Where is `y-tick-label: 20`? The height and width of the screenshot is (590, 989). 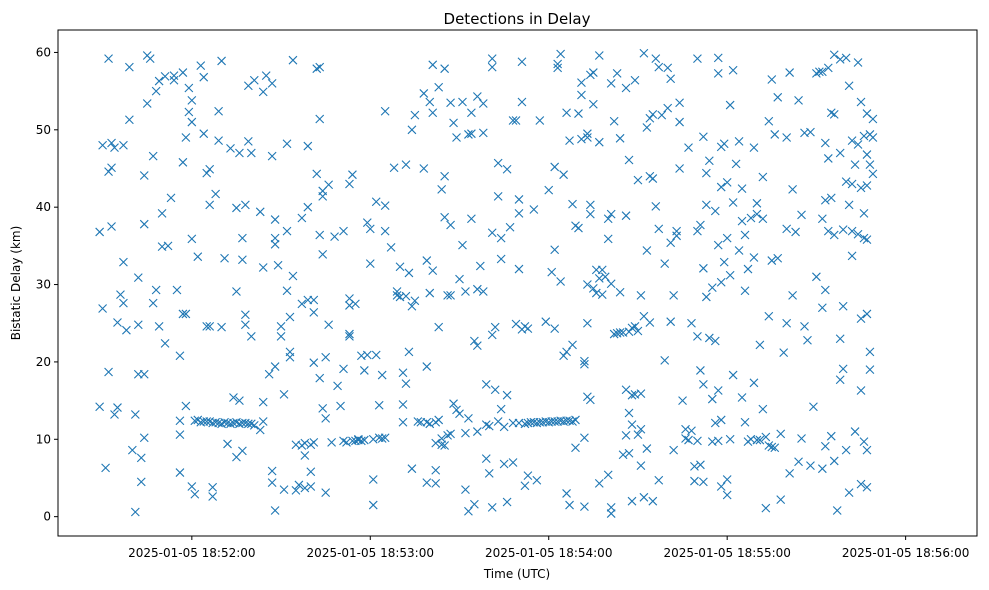 y-tick-label: 20 is located at coordinates (43, 362).